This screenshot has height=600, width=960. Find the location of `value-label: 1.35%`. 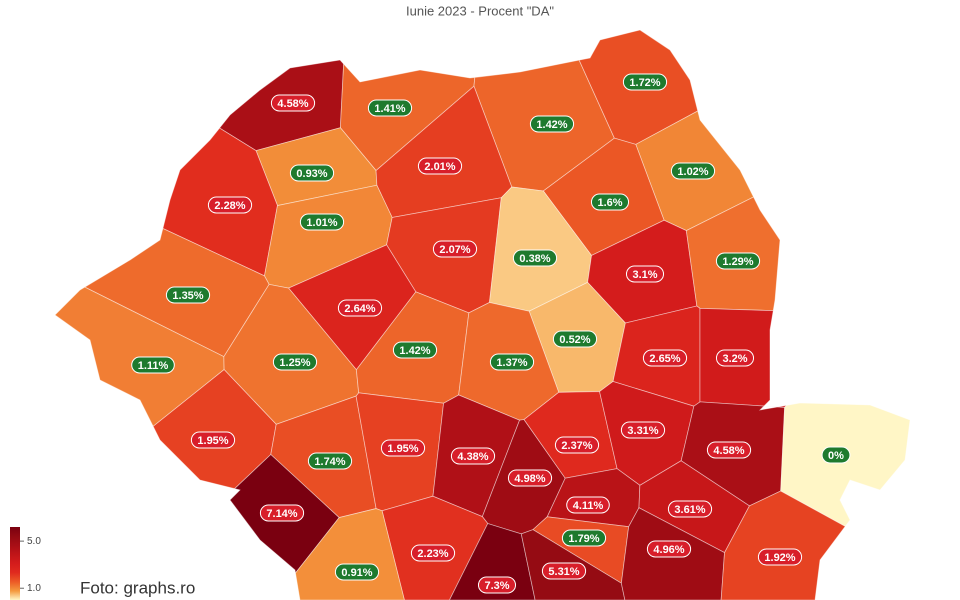

value-label: 1.35% is located at coordinates (187, 296).